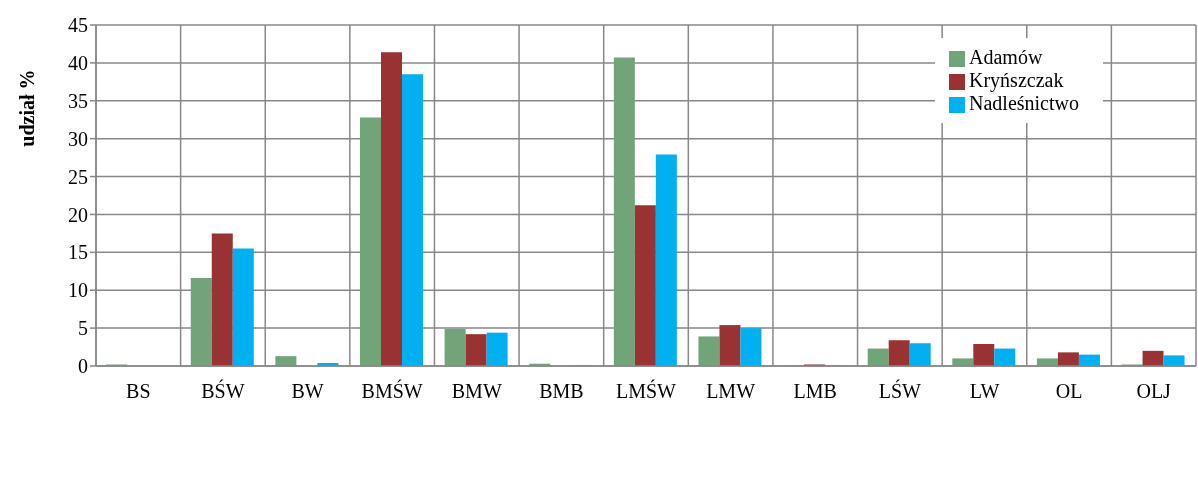 This screenshot has width=1198, height=496. I want to click on y-axis-title: udział %, so click(27, 108).